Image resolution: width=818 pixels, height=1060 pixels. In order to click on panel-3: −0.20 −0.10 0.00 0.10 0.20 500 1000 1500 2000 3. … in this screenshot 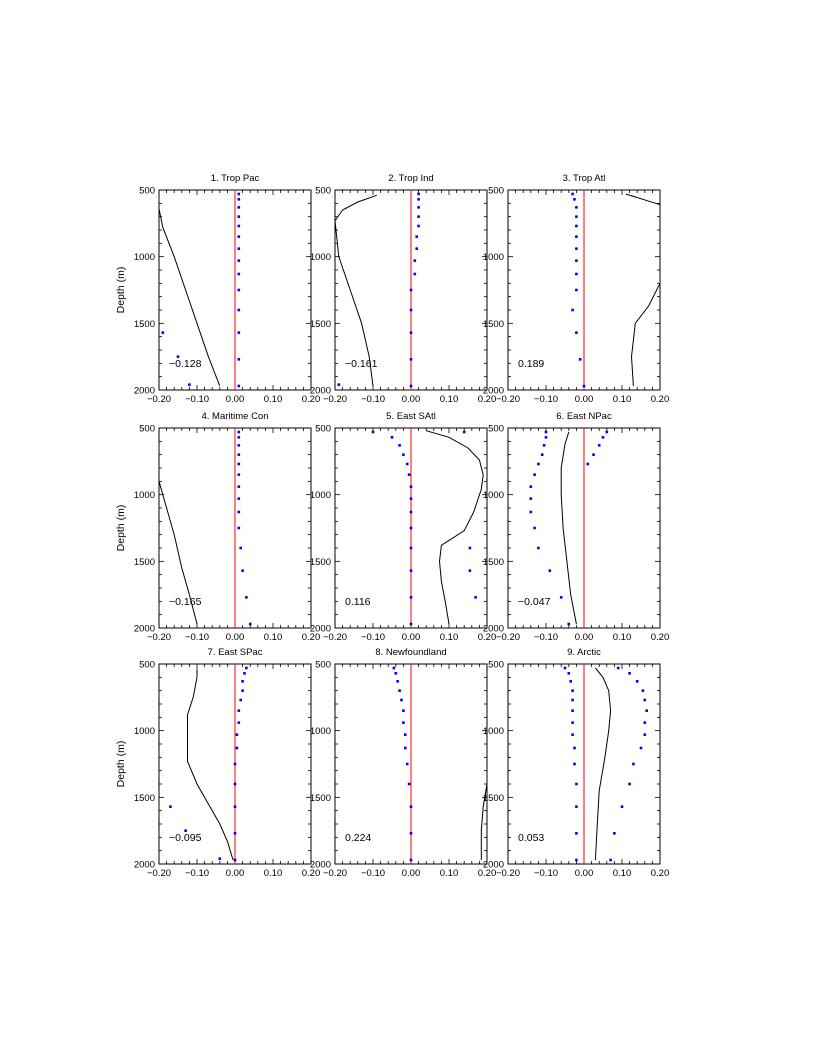, I will do `click(576, 289)`.